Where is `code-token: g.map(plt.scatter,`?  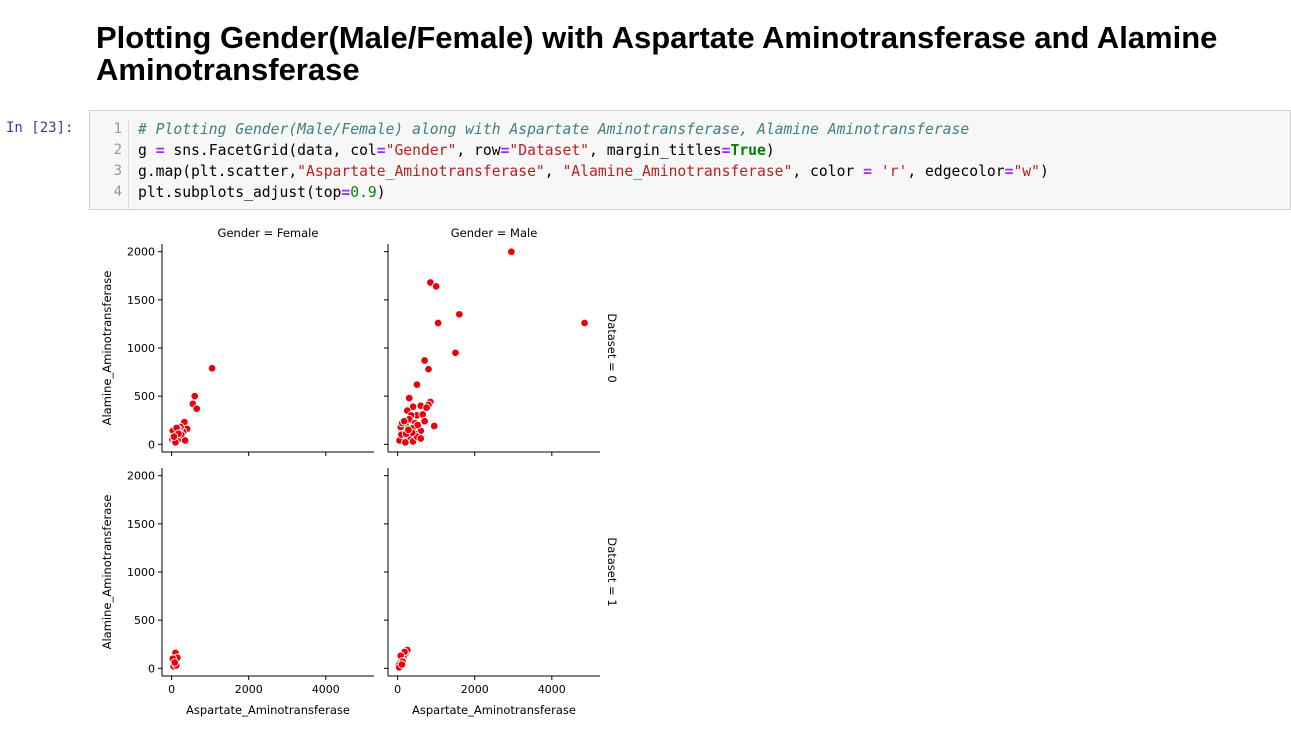
code-token: g.map(plt.scatter, is located at coordinates (218, 171).